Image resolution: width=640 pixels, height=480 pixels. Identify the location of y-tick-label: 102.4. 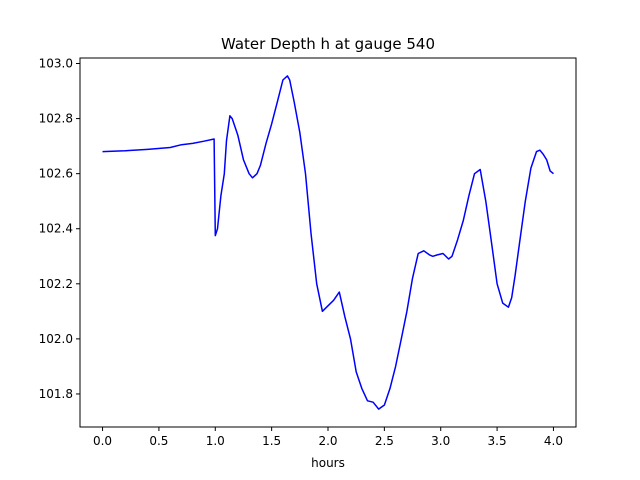
(56, 229).